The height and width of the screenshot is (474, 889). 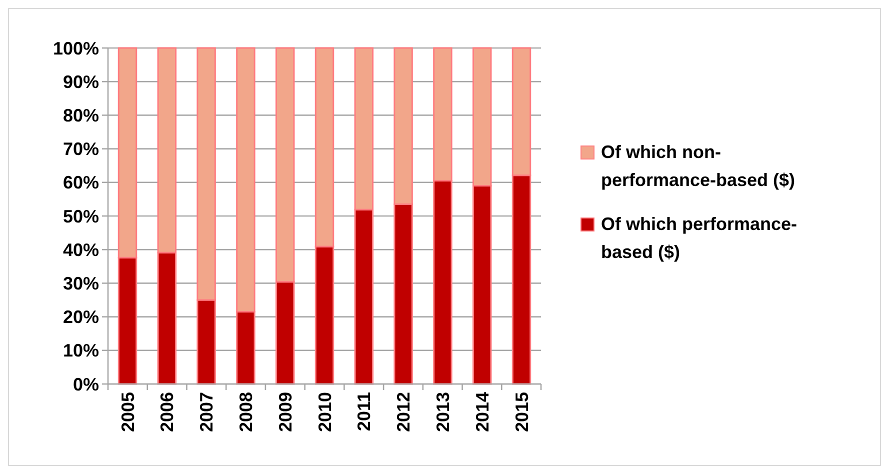 What do you see at coordinates (246, 412) in the screenshot?
I see `x-tick-label: 2008` at bounding box center [246, 412].